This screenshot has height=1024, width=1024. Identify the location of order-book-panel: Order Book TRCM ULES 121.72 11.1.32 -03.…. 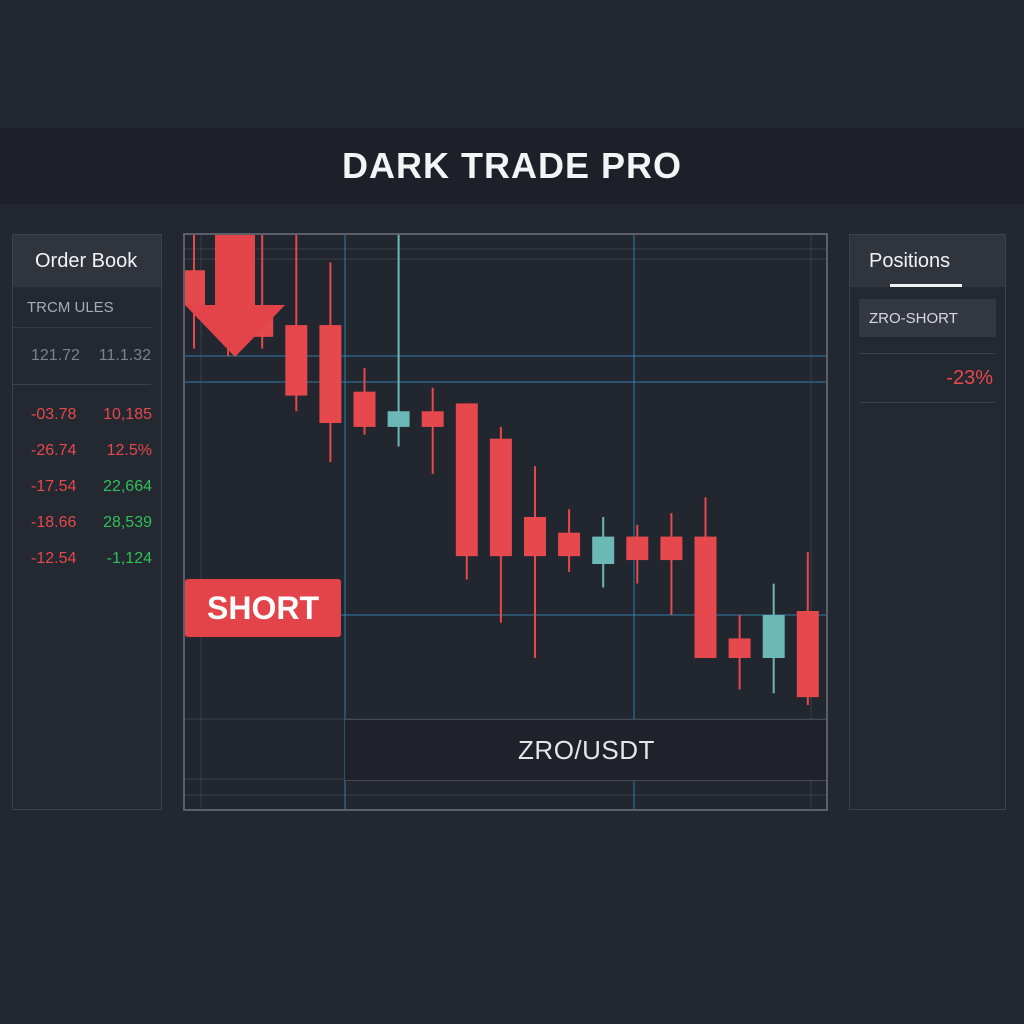
(87, 522).